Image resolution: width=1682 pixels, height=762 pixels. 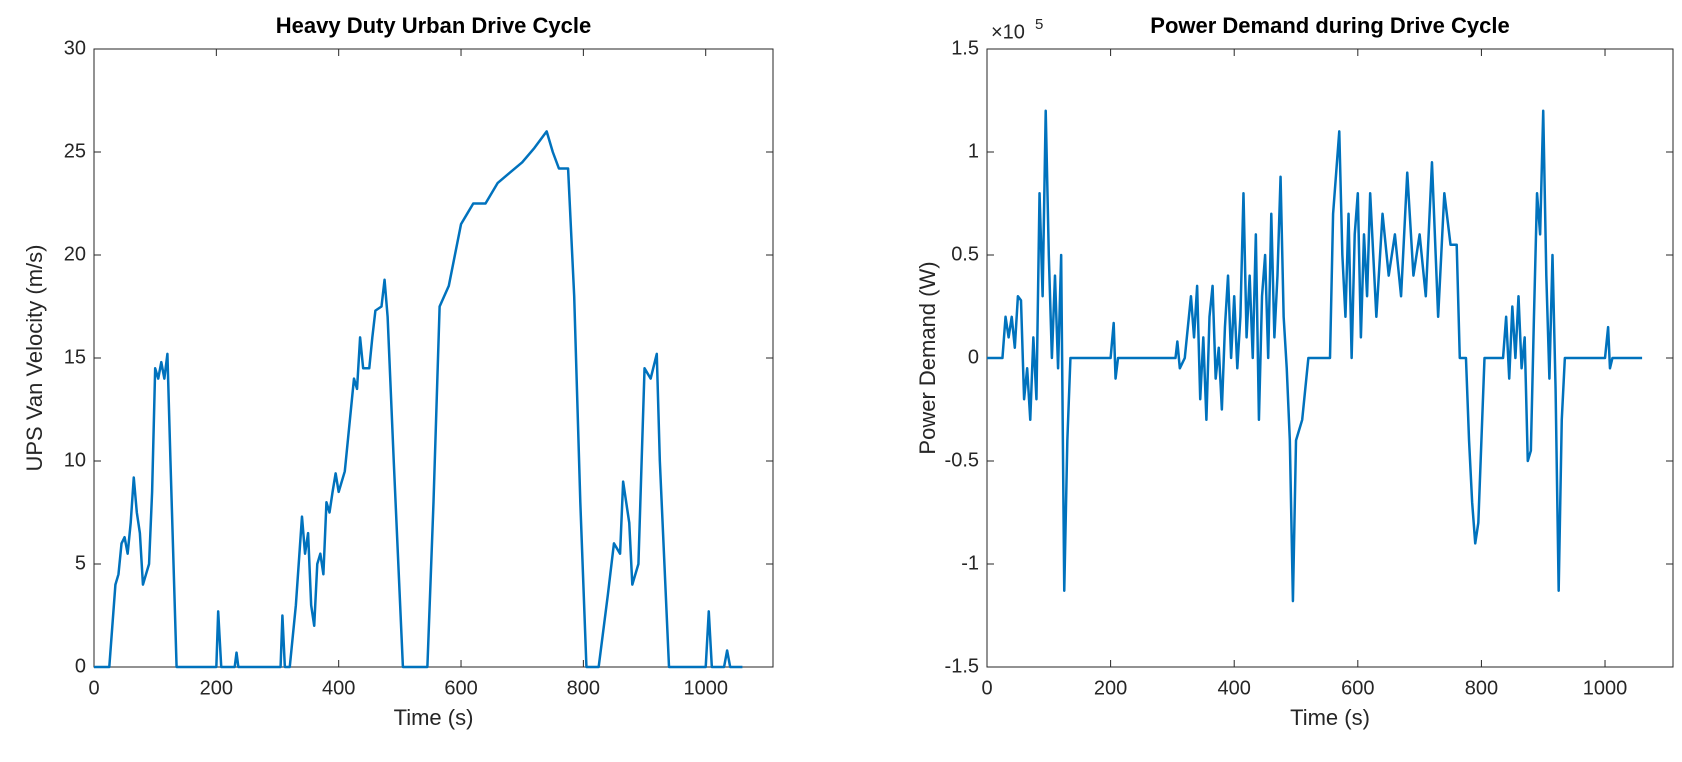 What do you see at coordinates (962, 460) in the screenshot?
I see `y-tick-label: -0.5` at bounding box center [962, 460].